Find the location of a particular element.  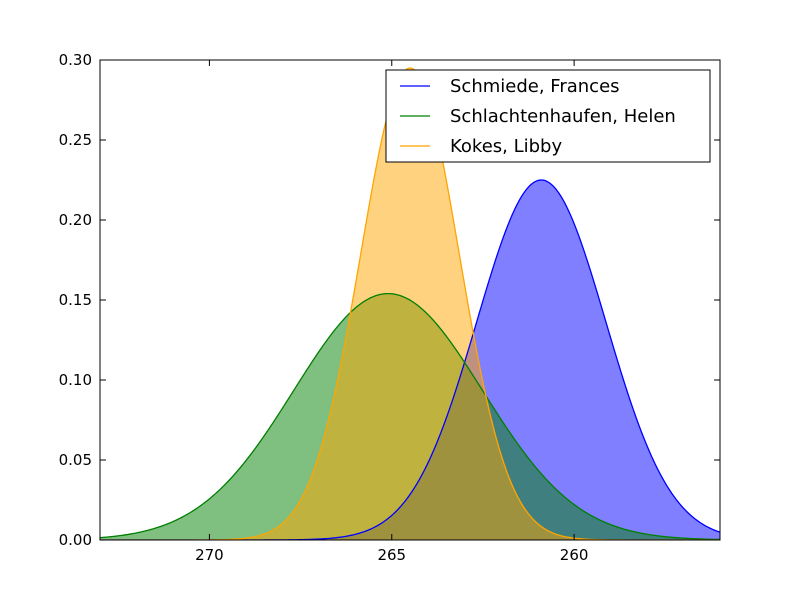

legend-label: Schlachtenhaufen, Helen is located at coordinates (563, 116).